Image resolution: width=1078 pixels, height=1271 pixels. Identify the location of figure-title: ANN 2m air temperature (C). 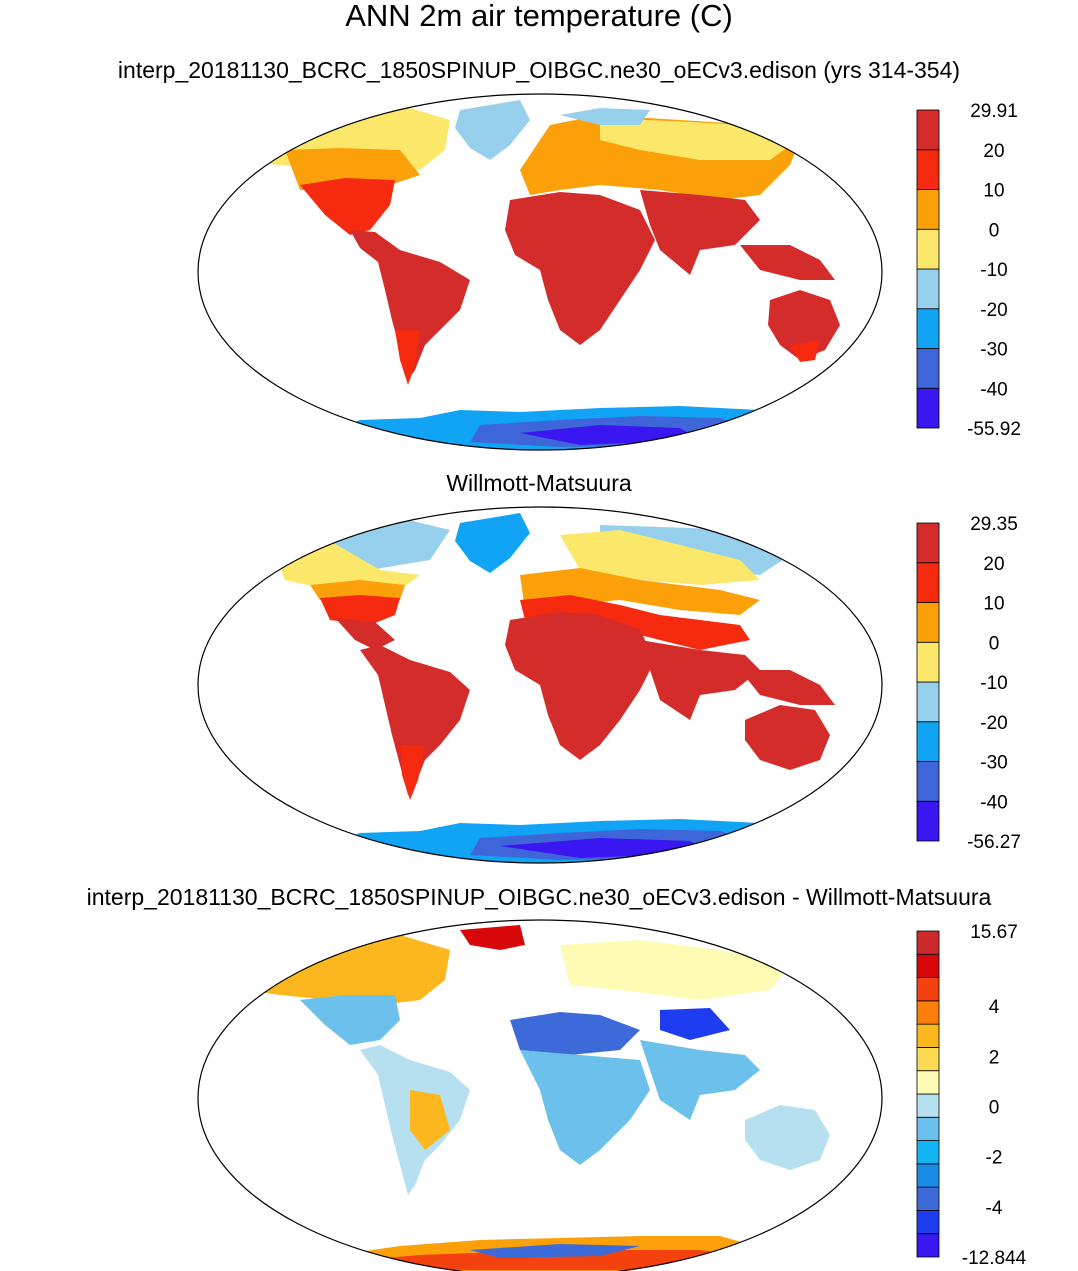
(539, 16).